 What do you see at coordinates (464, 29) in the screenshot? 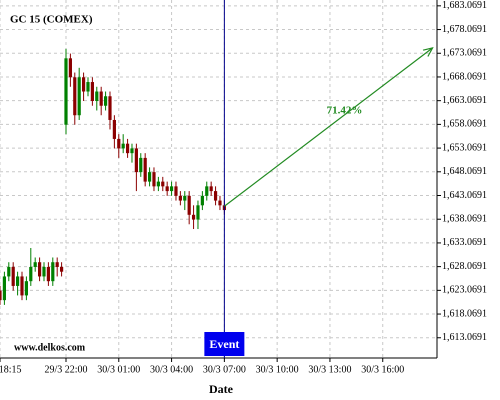
I see `y-tick-label: 1,678.0691` at bounding box center [464, 29].